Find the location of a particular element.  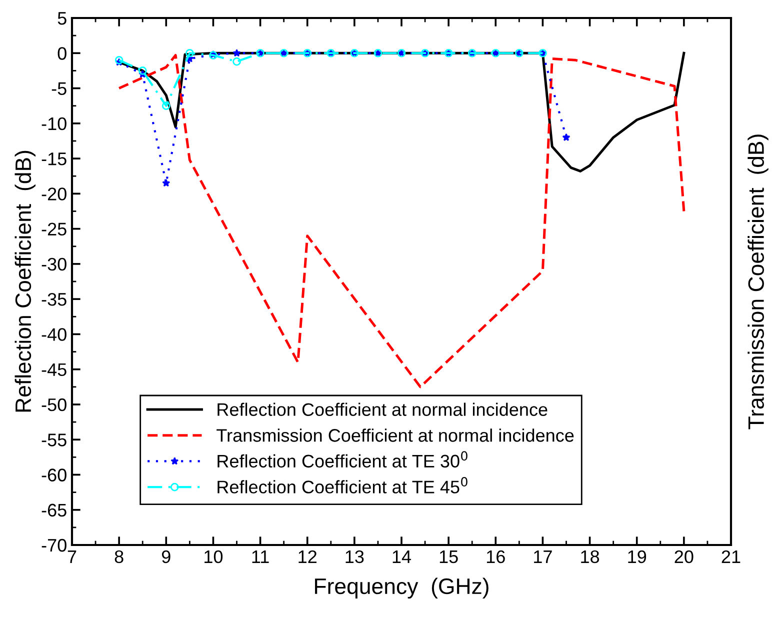

legend-label: Reflection Coefficient at TE 30$^{0}$ is located at coordinates (343, 459).